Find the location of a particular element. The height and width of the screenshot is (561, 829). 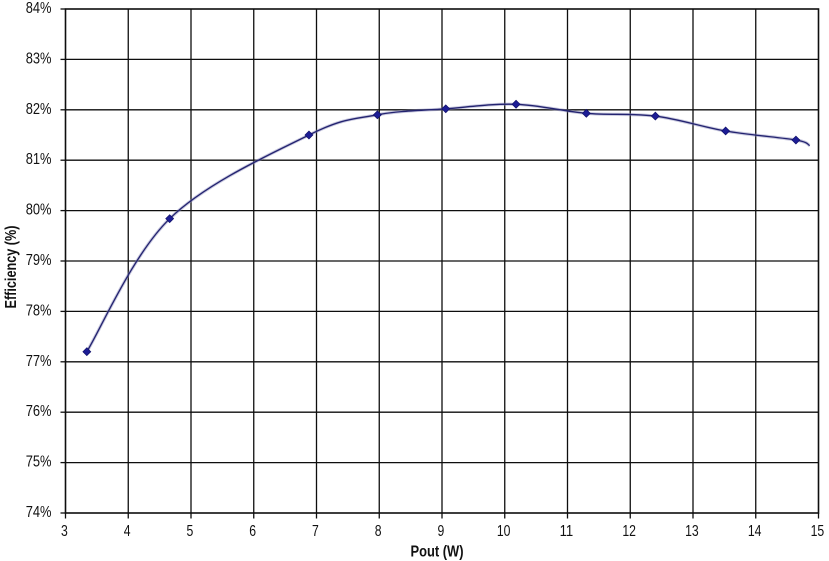

svg-text: 74% is located at coordinates (39, 512).